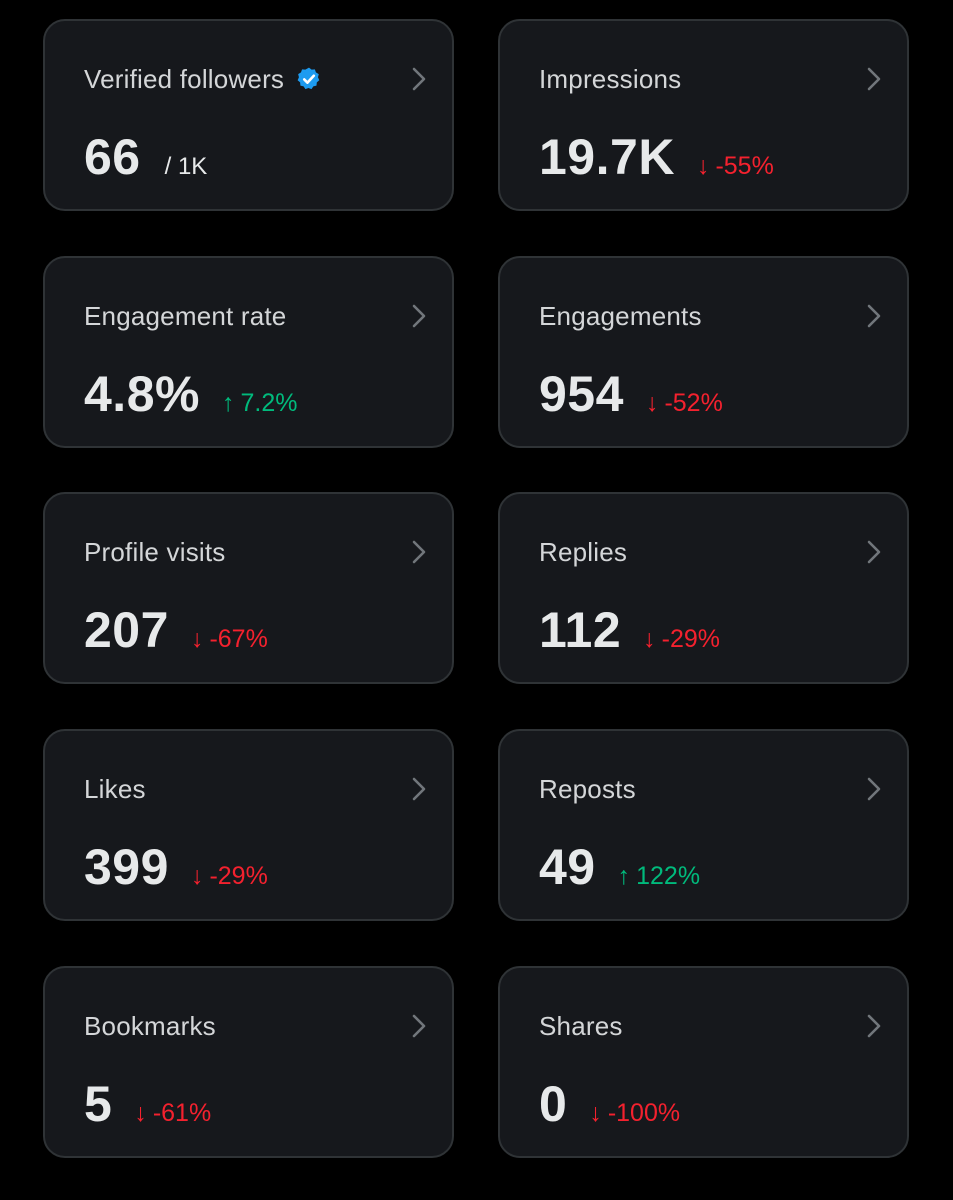 The image size is (953, 1200). Describe the element at coordinates (308, 78) in the screenshot. I see `verified-badge-icon` at that location.